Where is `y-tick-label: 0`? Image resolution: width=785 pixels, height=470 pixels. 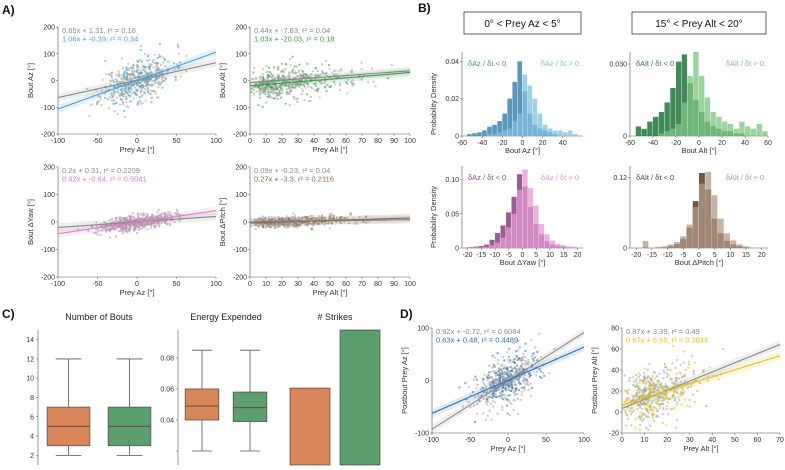
y-tick-label: 0 is located at coordinates (457, 137).